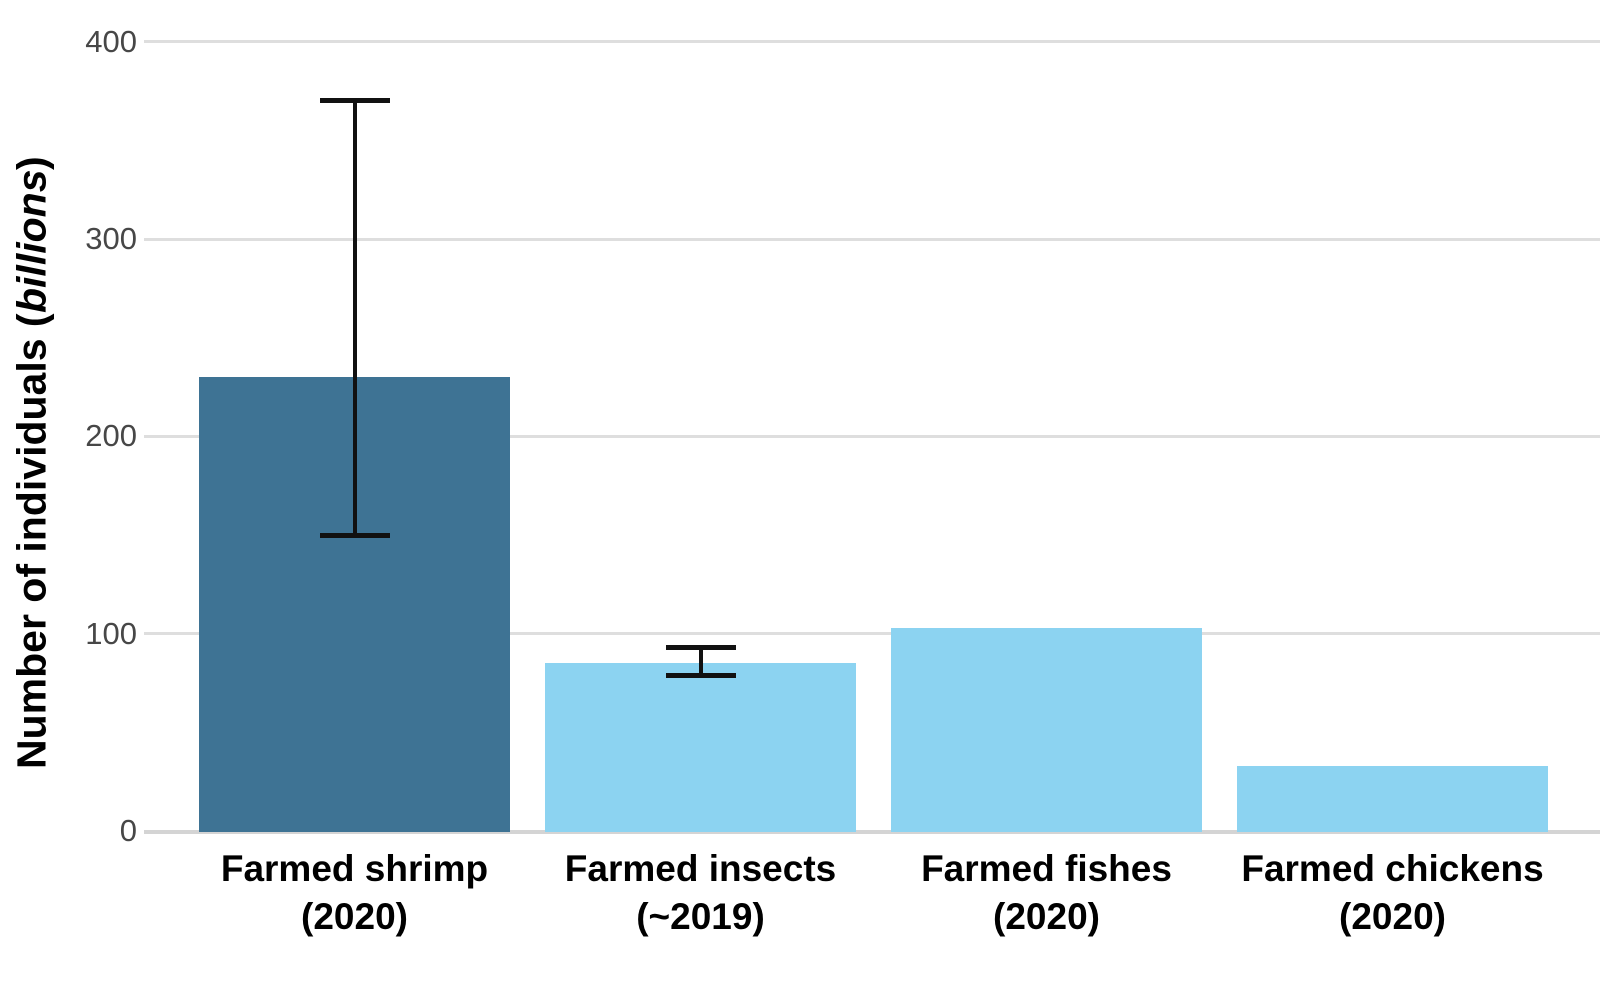  What do you see at coordinates (1046, 868) in the screenshot?
I see `category-label-line1: Farmed fishes` at bounding box center [1046, 868].